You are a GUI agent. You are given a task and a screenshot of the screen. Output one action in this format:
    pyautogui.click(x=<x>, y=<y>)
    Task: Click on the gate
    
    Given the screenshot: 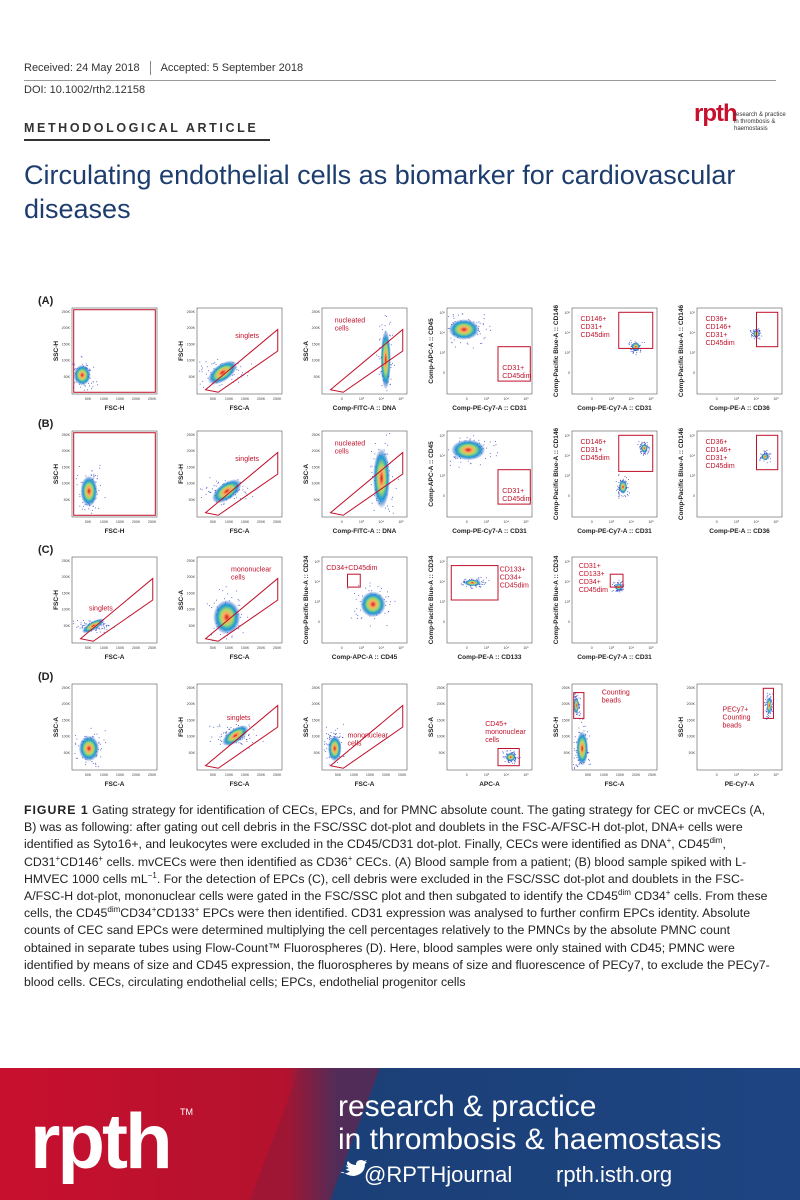 What is the action you would take?
    pyautogui.click(x=354, y=580)
    